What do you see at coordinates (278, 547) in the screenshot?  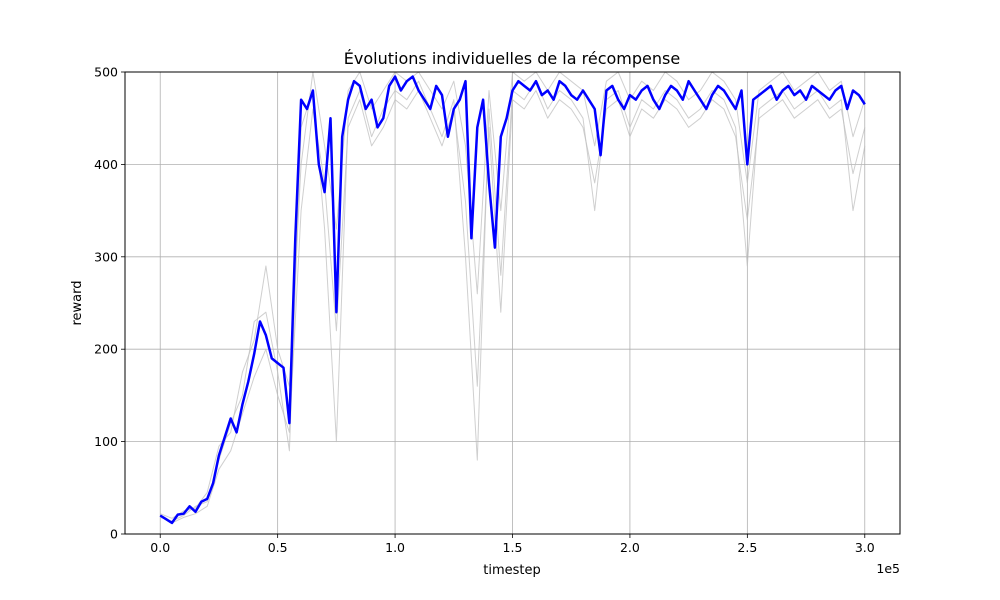 I see `x-tick-label: 0.5` at bounding box center [278, 547].